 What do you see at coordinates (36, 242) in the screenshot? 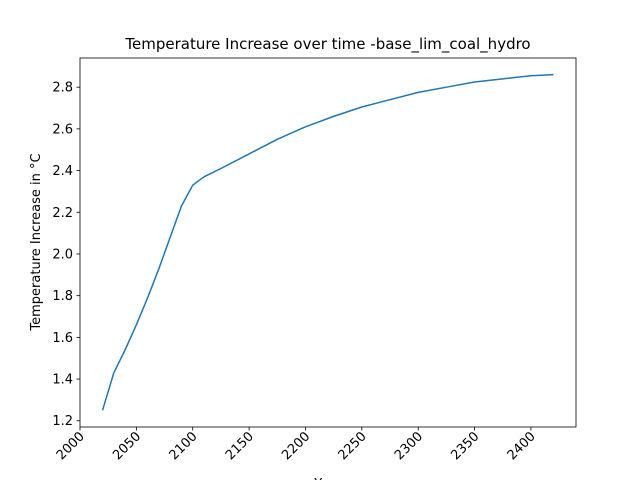
I see `y-axis-label: Temperature Increase in °C` at bounding box center [36, 242].